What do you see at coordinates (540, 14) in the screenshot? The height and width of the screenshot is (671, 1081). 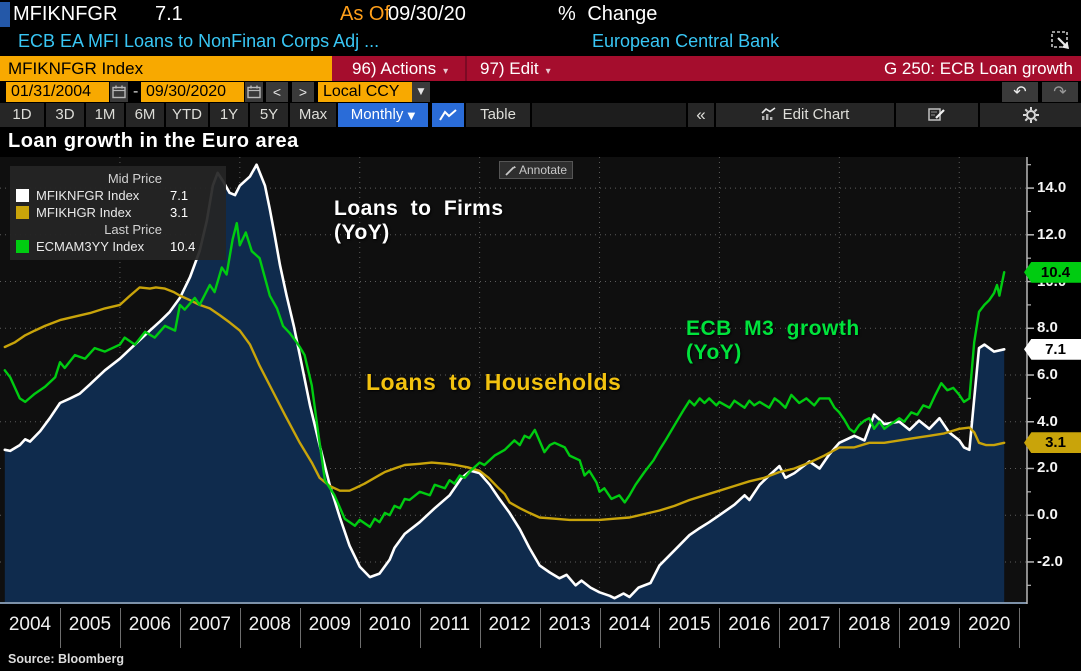 I see `ticker-bar: MFIKNFGR 7.1 As Of 09/30/20 % Change` at bounding box center [540, 14].